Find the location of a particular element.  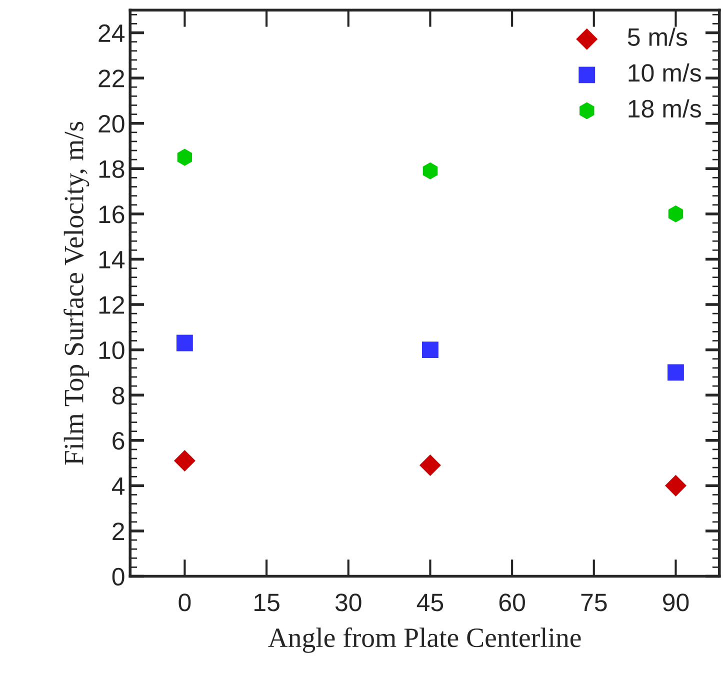

y-tick-label: 4 is located at coordinates (118, 486).